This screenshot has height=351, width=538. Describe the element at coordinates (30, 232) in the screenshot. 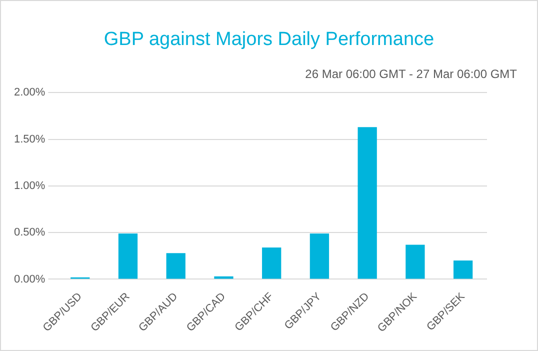

I see `y-tick-label: 0.50%` at that location.